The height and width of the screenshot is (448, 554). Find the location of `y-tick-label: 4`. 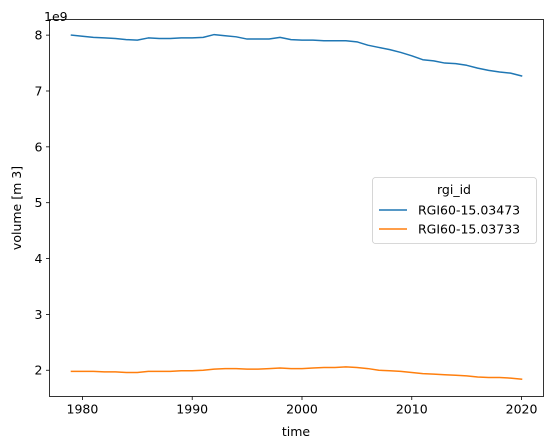

y-tick-label: 4 is located at coordinates (39, 258).